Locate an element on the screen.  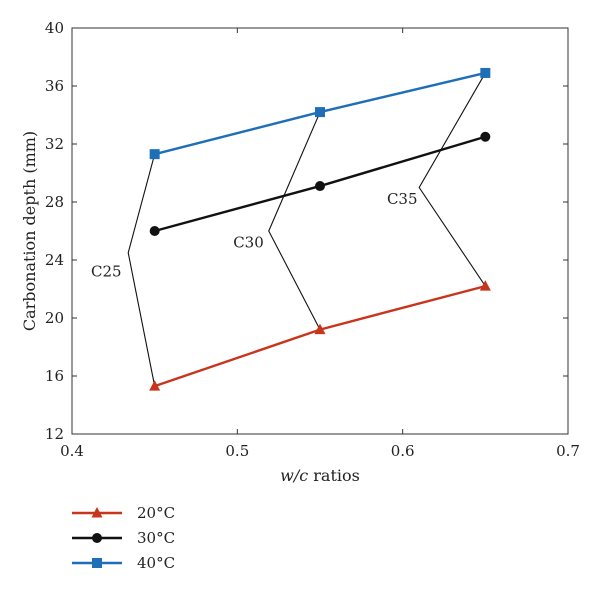
x-tick-label: 0.4 is located at coordinates (72, 451).